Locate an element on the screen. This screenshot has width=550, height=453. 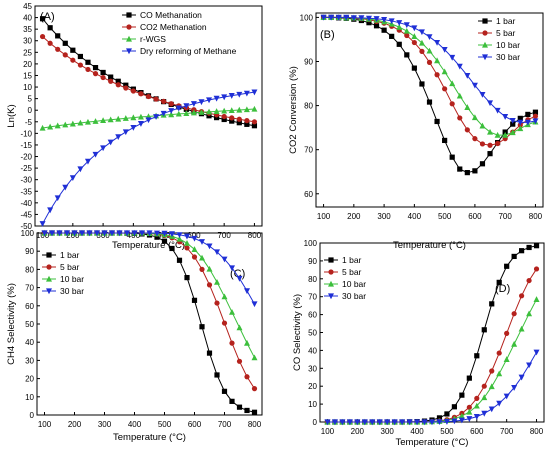
y-tick-label: 100 is located at coordinates (307, 17).